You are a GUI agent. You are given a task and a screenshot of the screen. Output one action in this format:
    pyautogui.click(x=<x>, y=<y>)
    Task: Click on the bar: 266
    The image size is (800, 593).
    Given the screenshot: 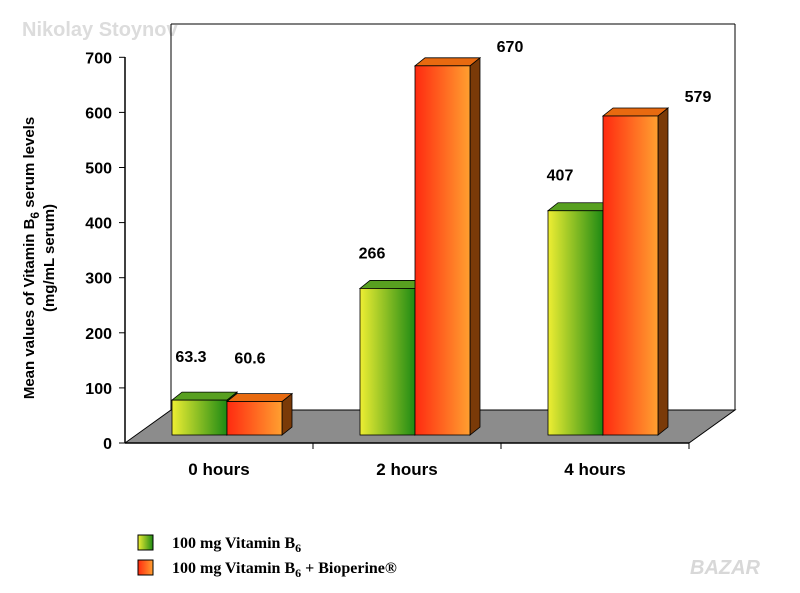 What is the action you would take?
    pyautogui.click(x=393, y=340)
    